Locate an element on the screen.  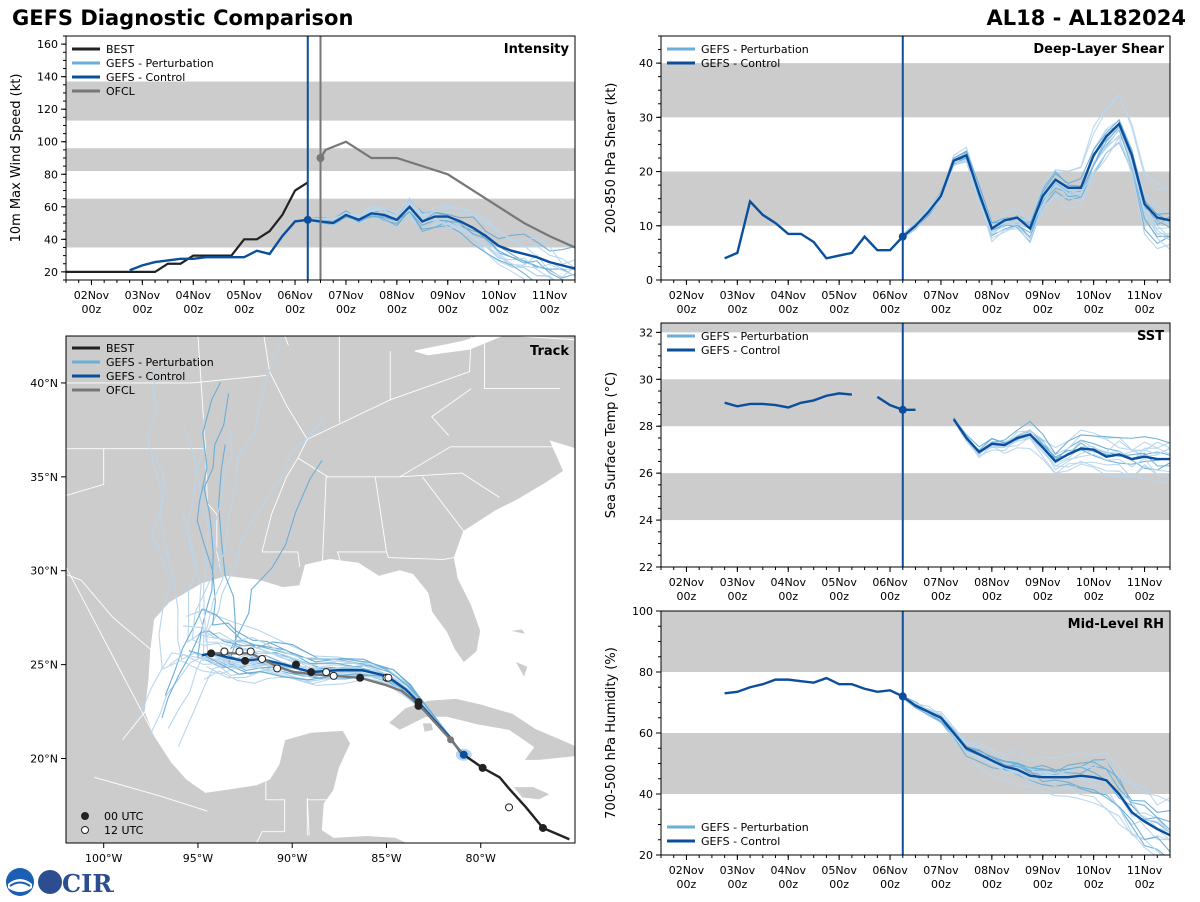
y-tick-label: 24 is located at coordinates (646, 520).